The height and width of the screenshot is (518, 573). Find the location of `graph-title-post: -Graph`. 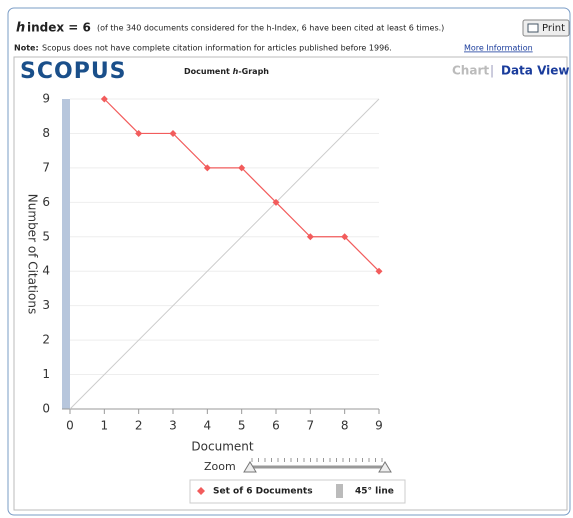

graph-title-post: -Graph is located at coordinates (253, 71).